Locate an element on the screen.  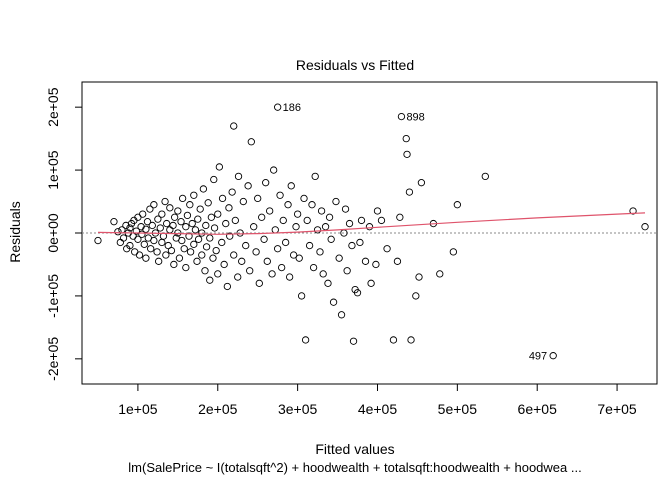
x-tick-label: 5e+05 is located at coordinates (458, 409).